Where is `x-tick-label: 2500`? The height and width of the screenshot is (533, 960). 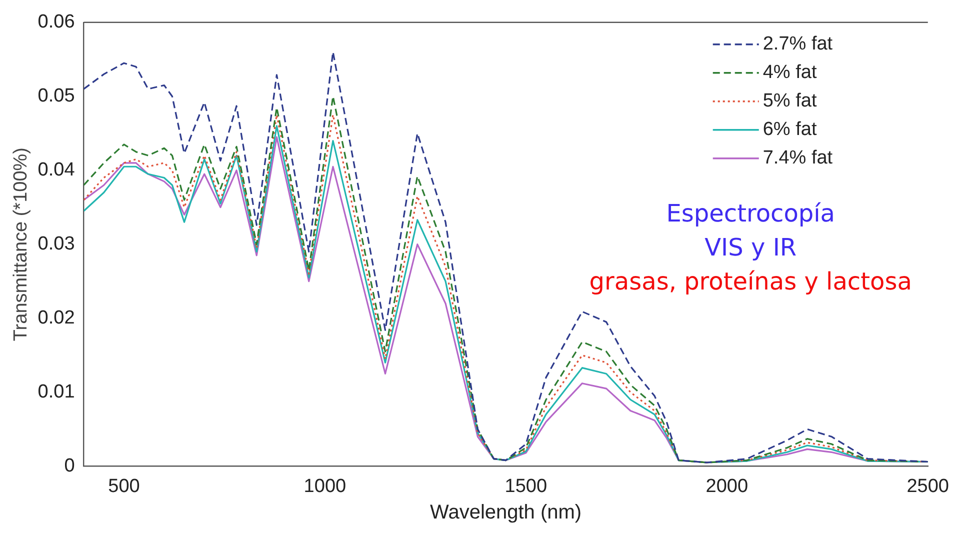 x-tick-label: 2500 is located at coordinates (928, 486).